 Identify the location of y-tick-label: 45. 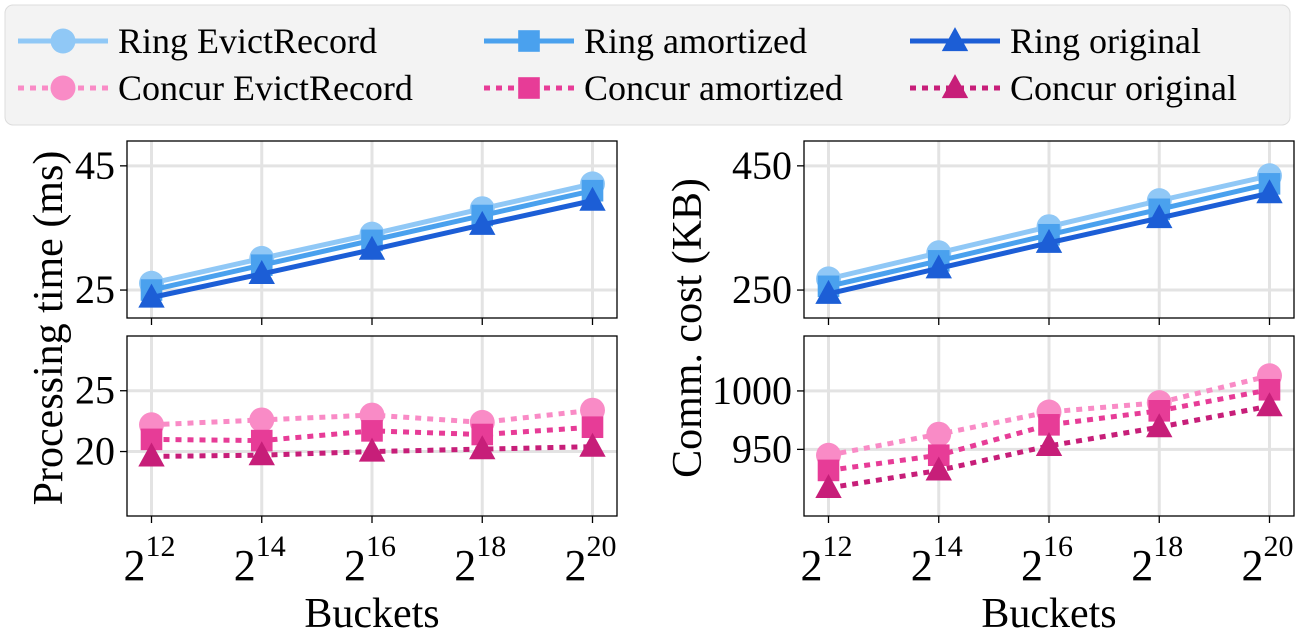
(95, 165).